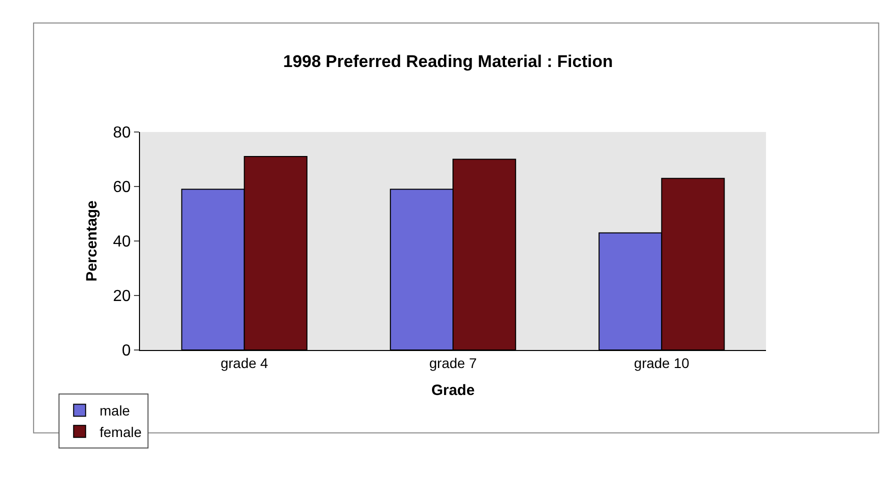 The height and width of the screenshot is (480, 896). Describe the element at coordinates (122, 187) in the screenshot. I see `y-tick-label: 60` at that location.